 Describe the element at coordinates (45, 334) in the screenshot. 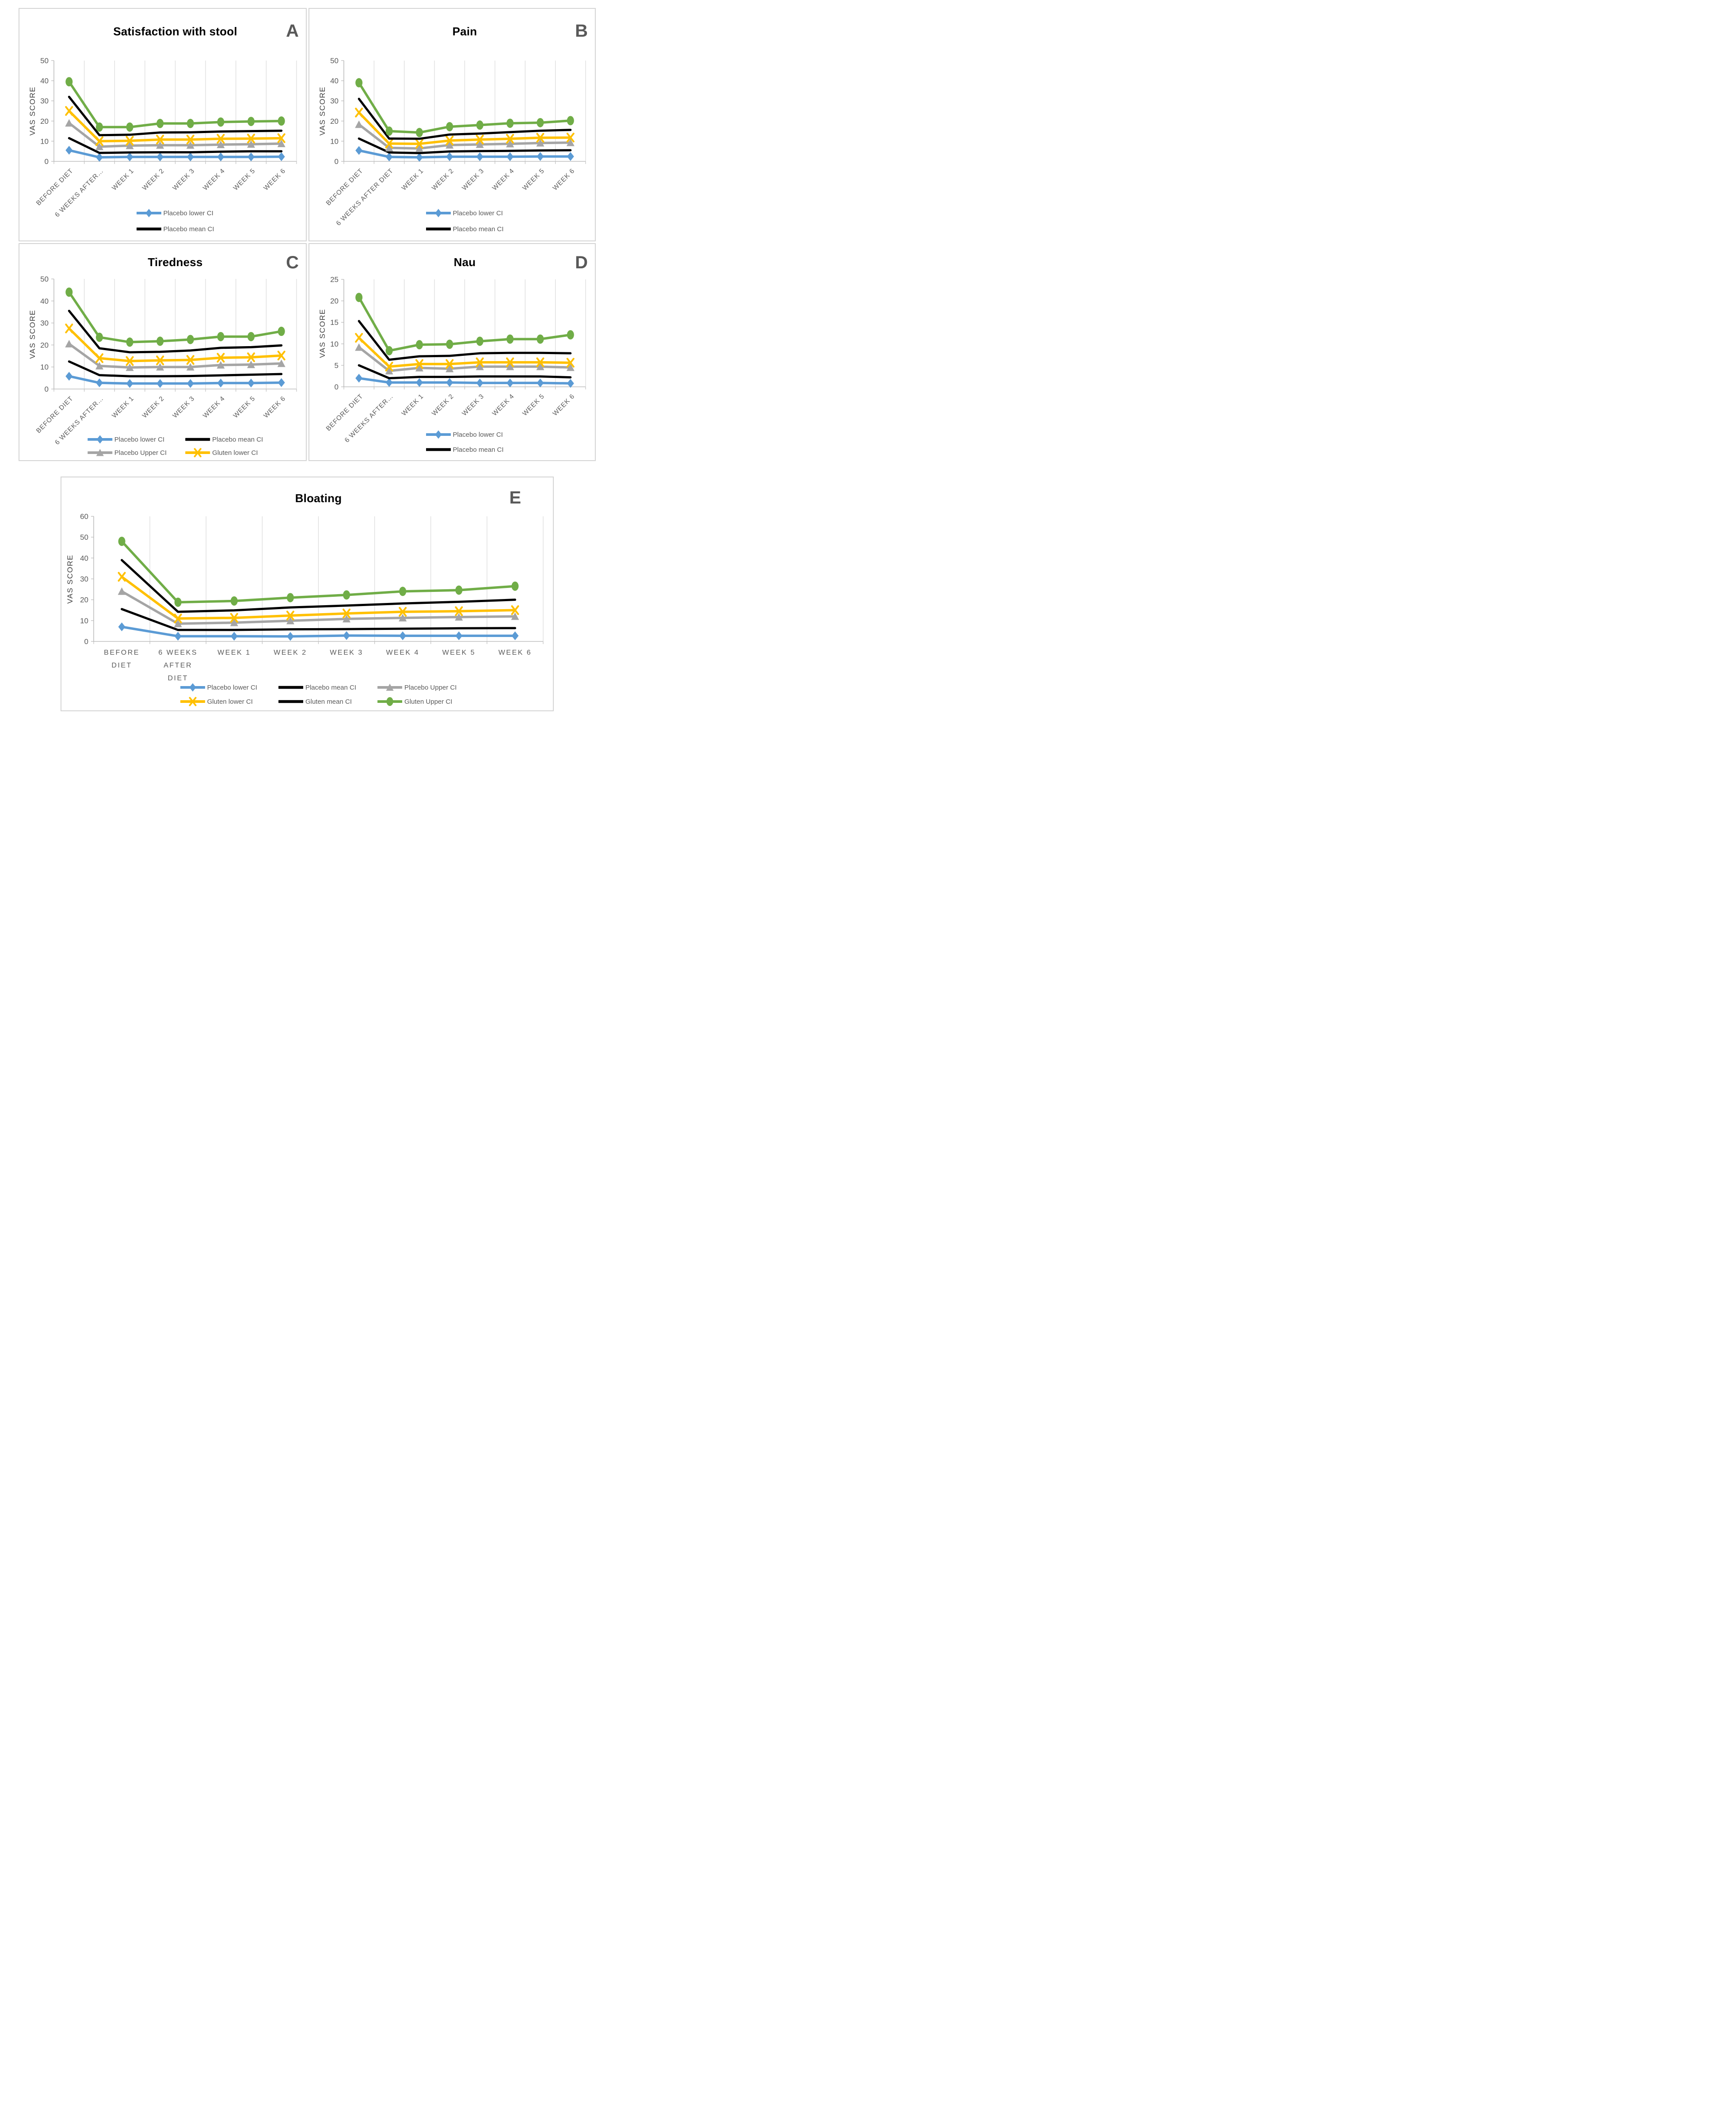

I see `y-tick-labels: 0 10 20 30 40 50` at that location.